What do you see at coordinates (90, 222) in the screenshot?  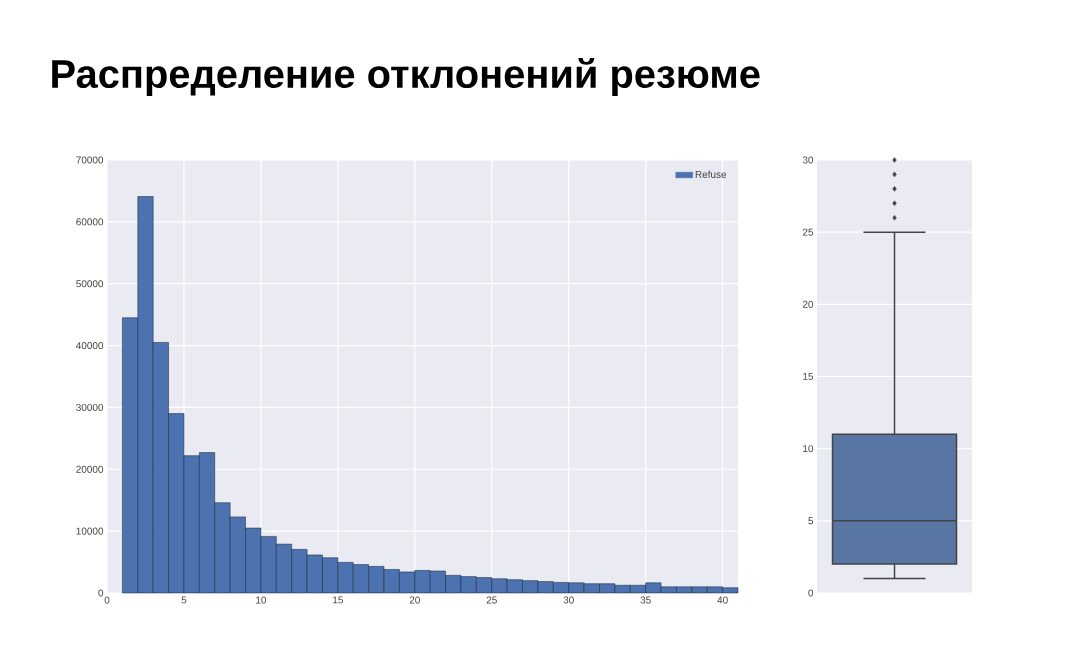 I see `y-tick-label: 60000` at bounding box center [90, 222].